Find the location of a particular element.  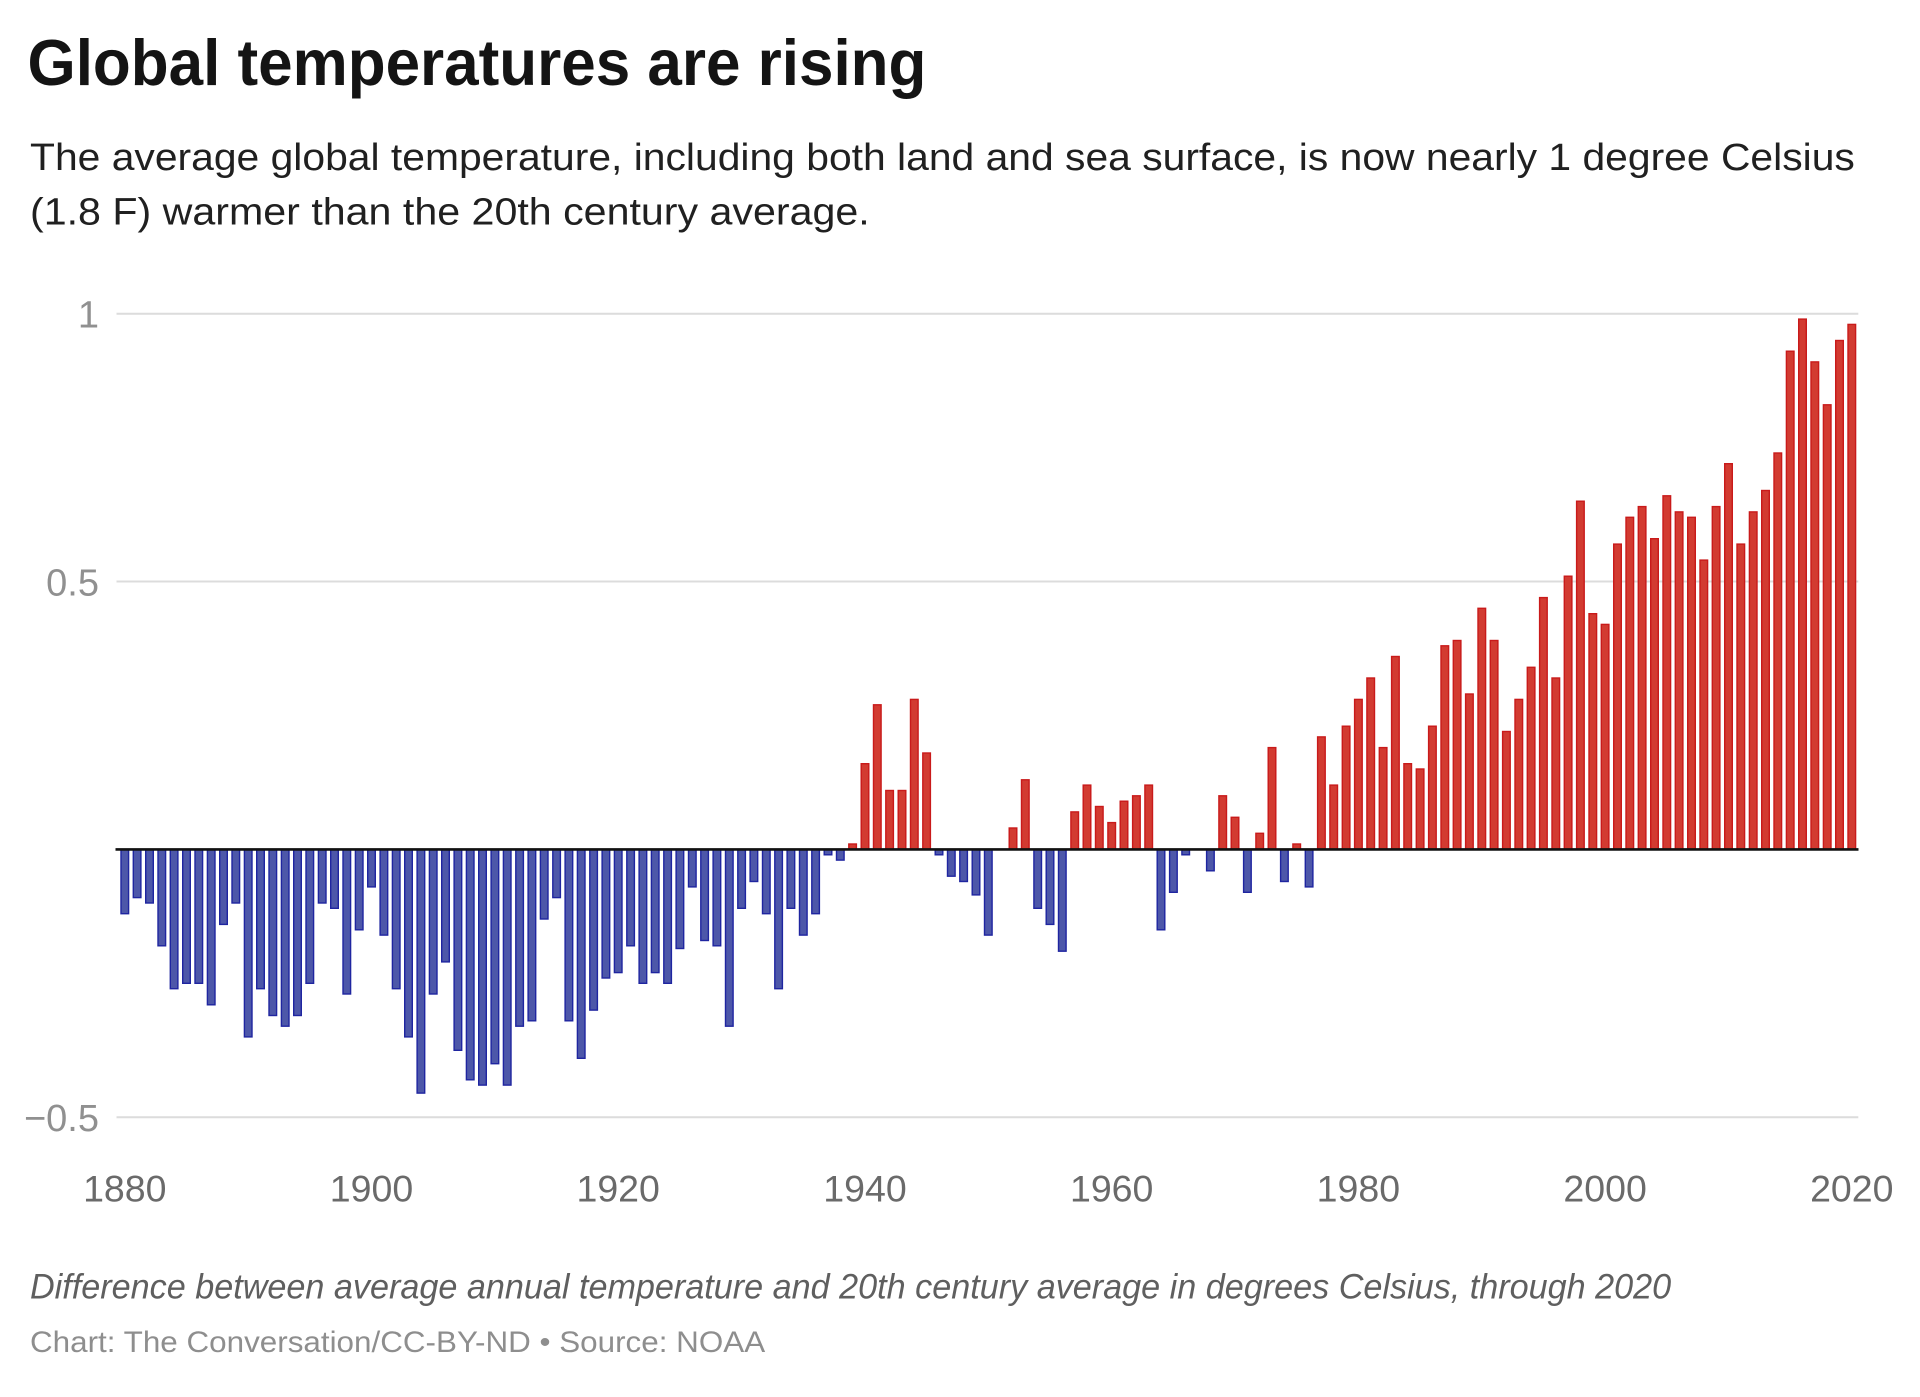

svg-text: 1980 is located at coordinates (1358, 1188).